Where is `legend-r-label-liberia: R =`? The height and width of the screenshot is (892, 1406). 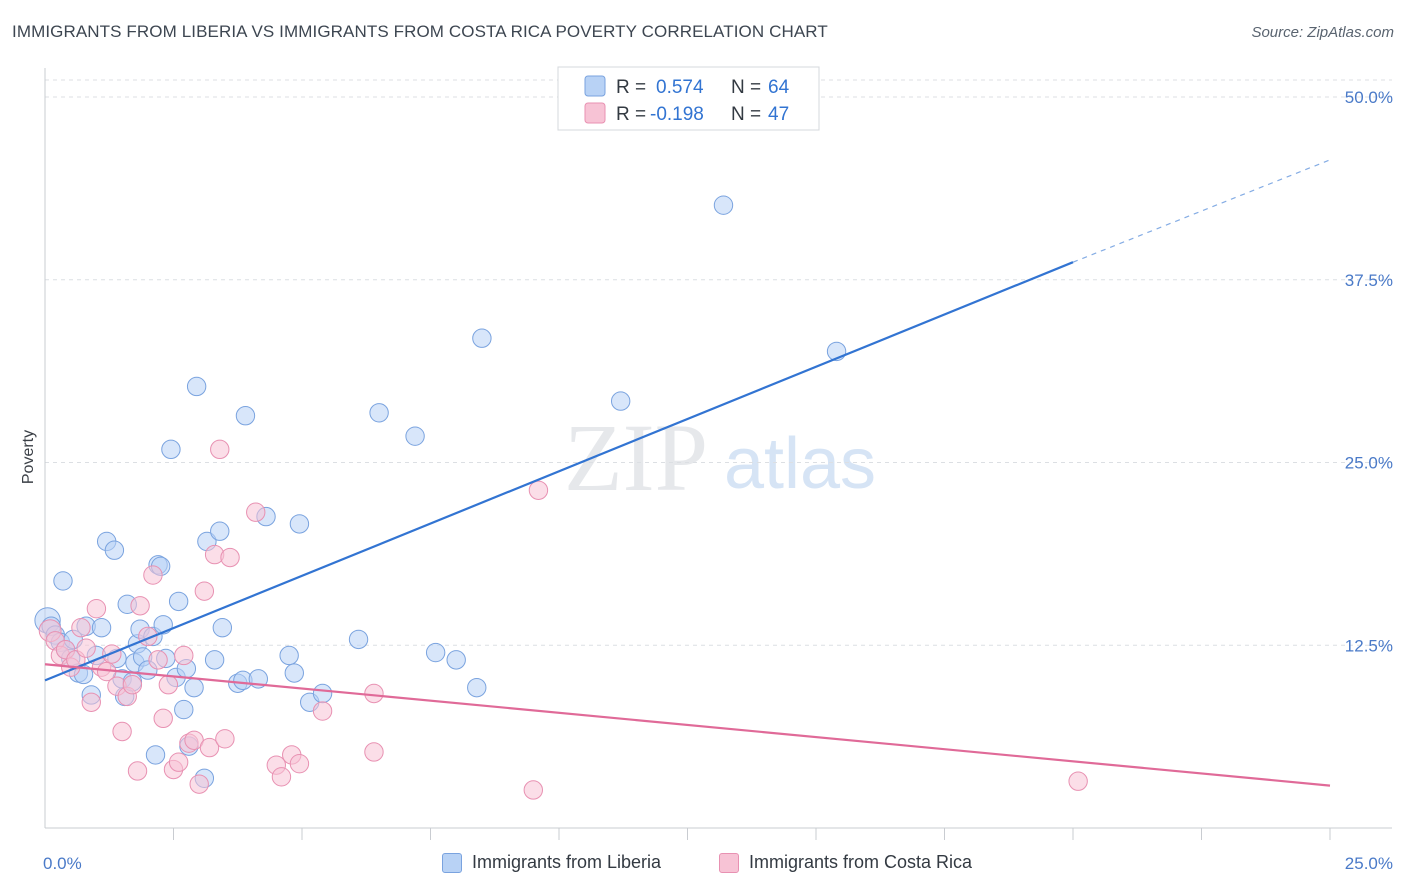
legend-r-label-liberia: R = is located at coordinates (631, 87).